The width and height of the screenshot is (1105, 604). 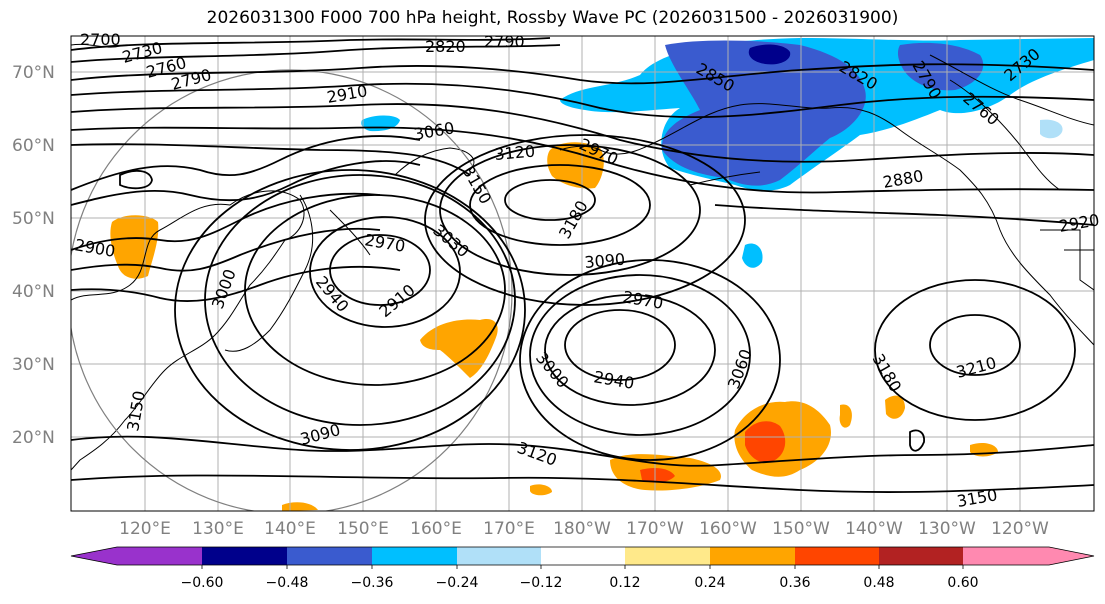 I want to click on lon-label: 160°W, so click(x=728, y=529).